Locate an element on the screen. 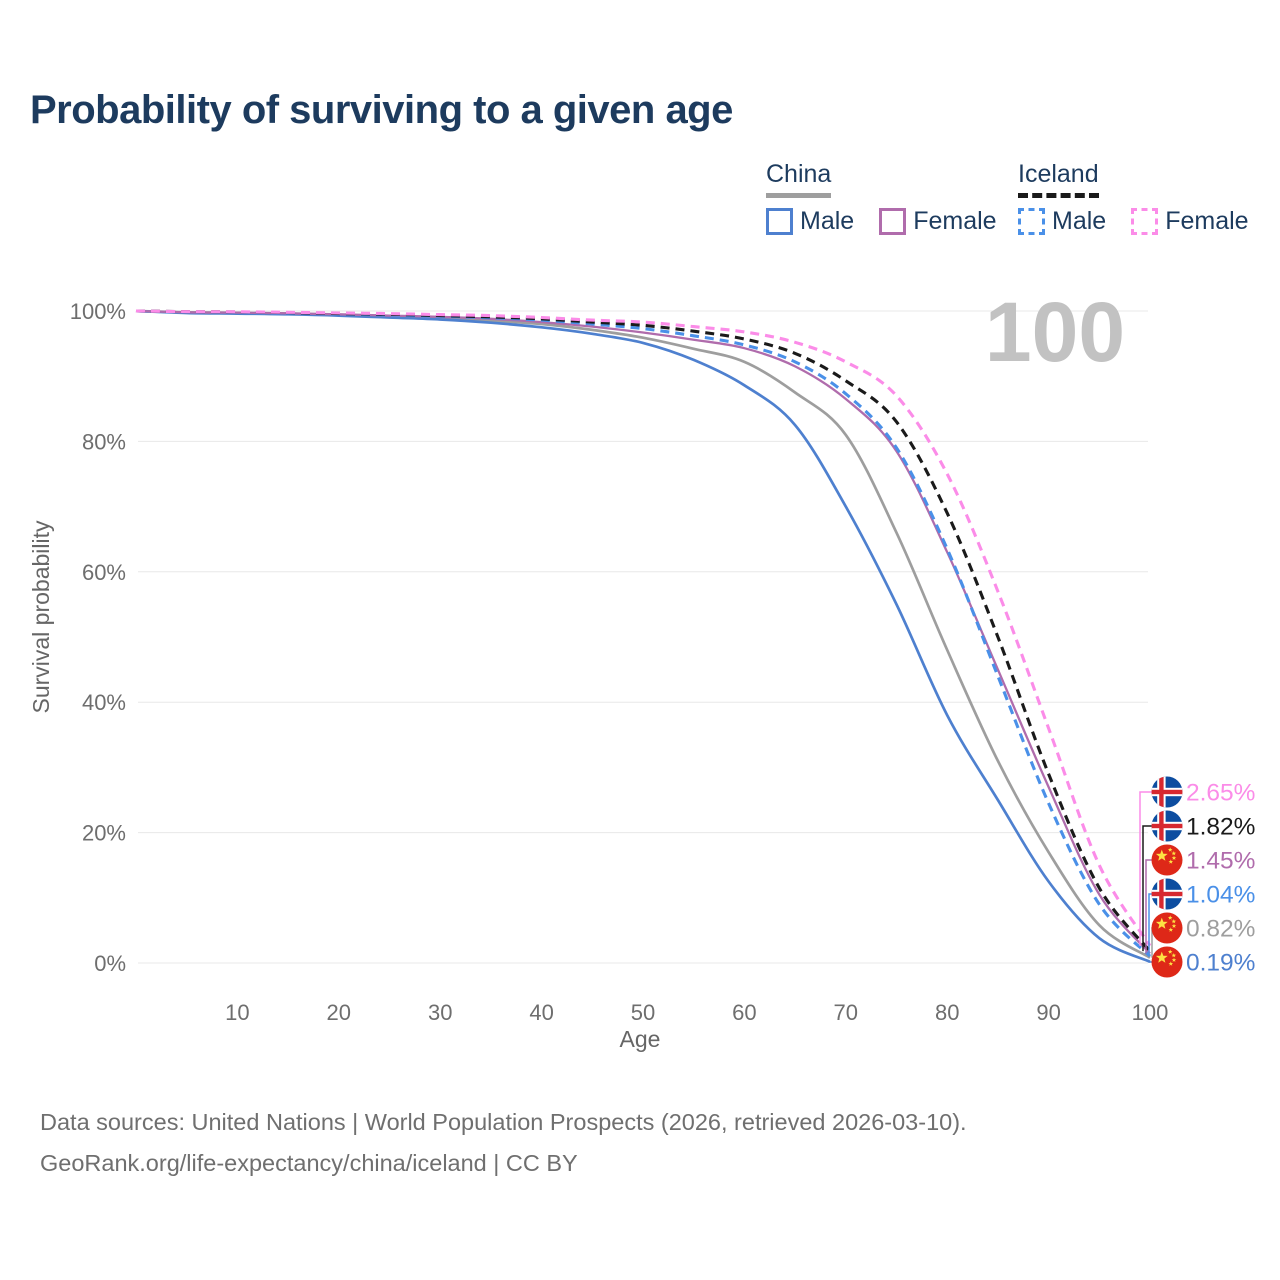 This screenshot has width=1280, height=1280. x-tick-80: 80 is located at coordinates (947, 1012).